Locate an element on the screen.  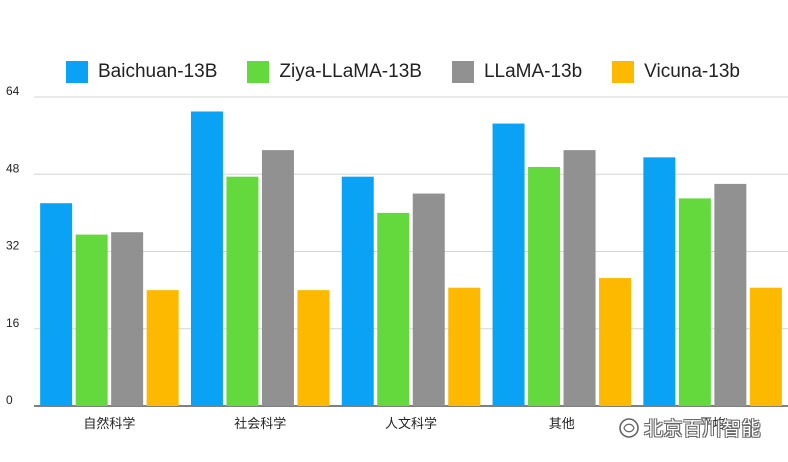
legend-item: Ziya-LLaMA-13B is located at coordinates (334, 72).